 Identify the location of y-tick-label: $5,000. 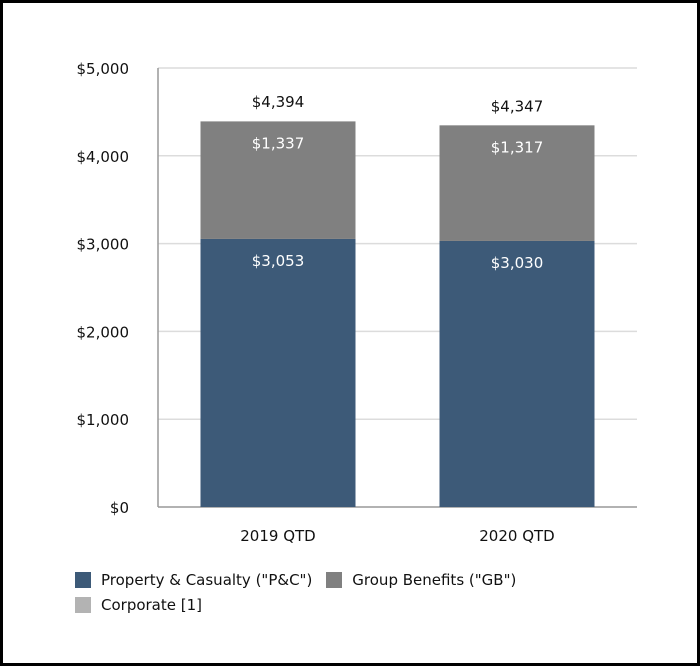
(103, 69).